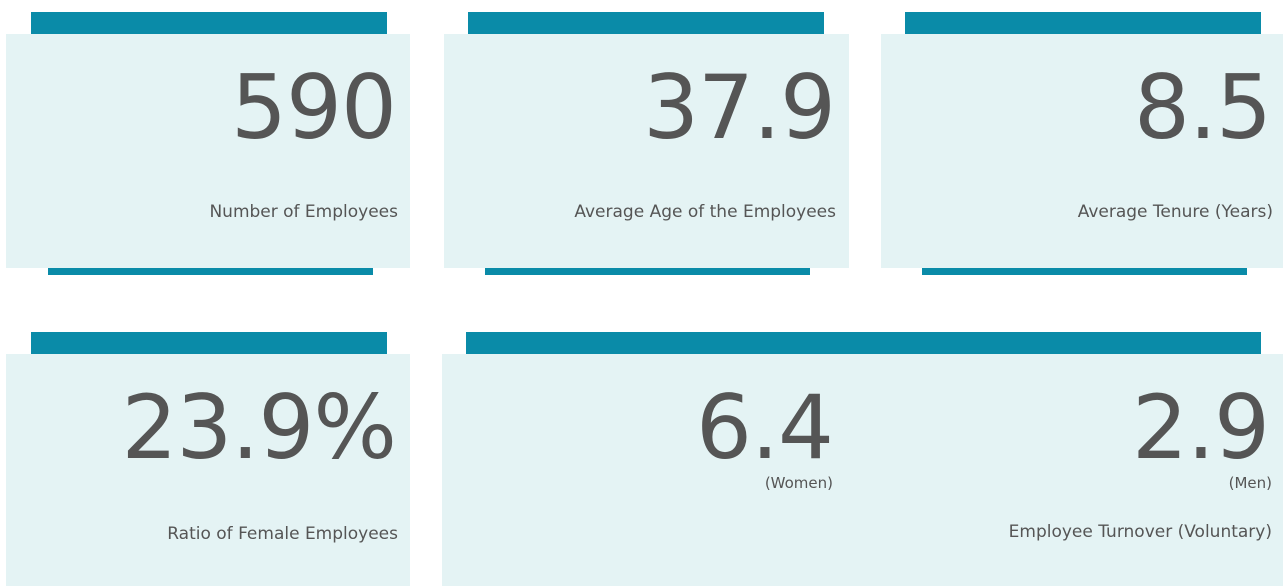 The width and height of the screenshot is (1283, 586). Describe the element at coordinates (1203, 107) in the screenshot. I see `card-value: 8.5` at that location.